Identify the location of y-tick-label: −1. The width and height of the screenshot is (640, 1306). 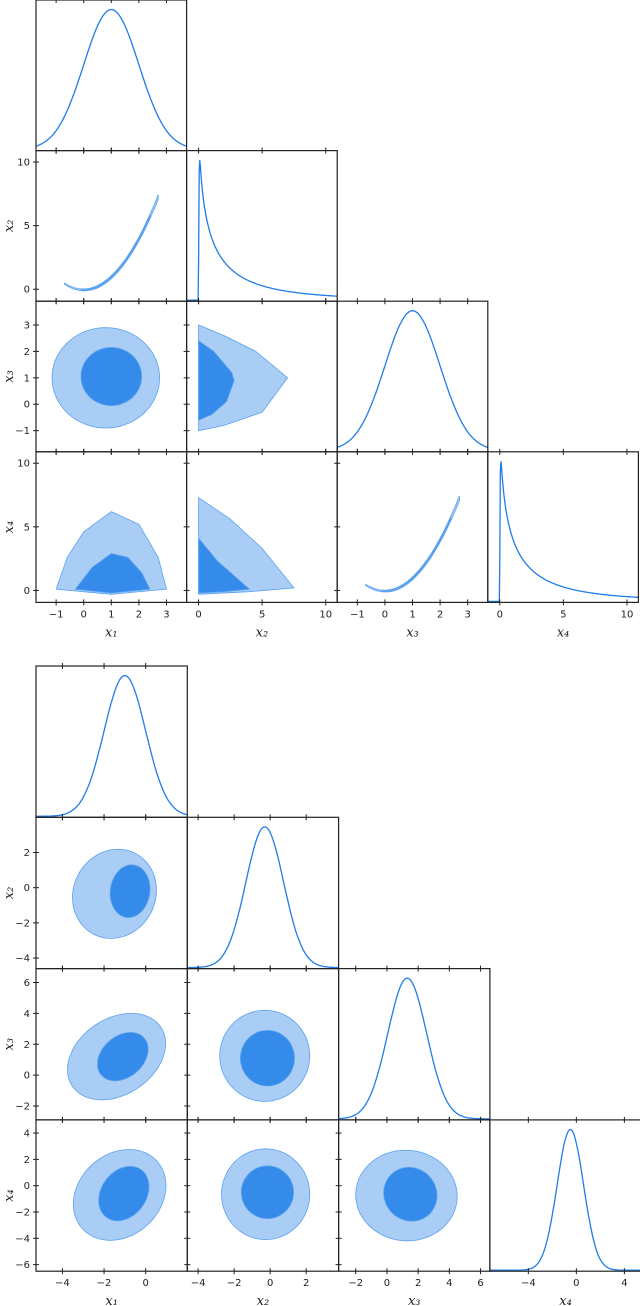
(22, 431).